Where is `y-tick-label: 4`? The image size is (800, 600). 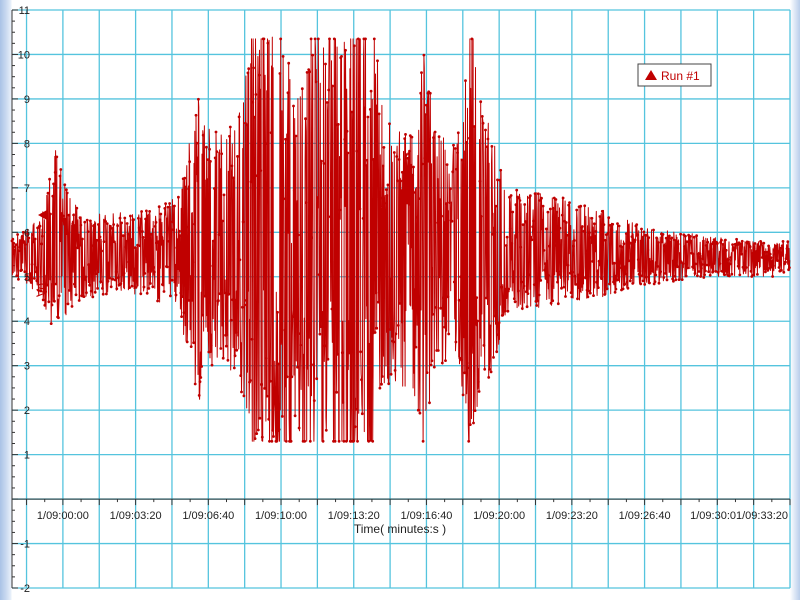 y-tick-label: 4 is located at coordinates (27, 322).